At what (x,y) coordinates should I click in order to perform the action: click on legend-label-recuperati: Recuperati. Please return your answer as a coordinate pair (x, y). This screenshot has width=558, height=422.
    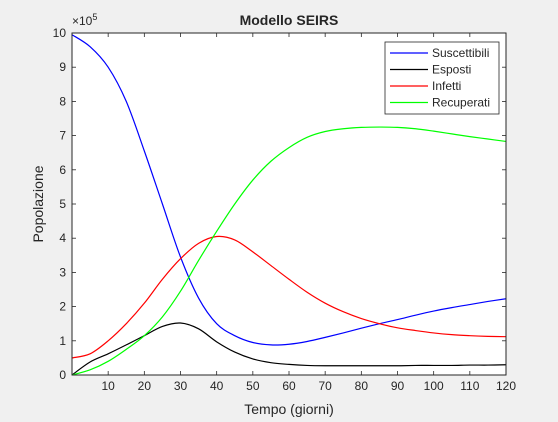
    Looking at the image, I should click on (461, 103).